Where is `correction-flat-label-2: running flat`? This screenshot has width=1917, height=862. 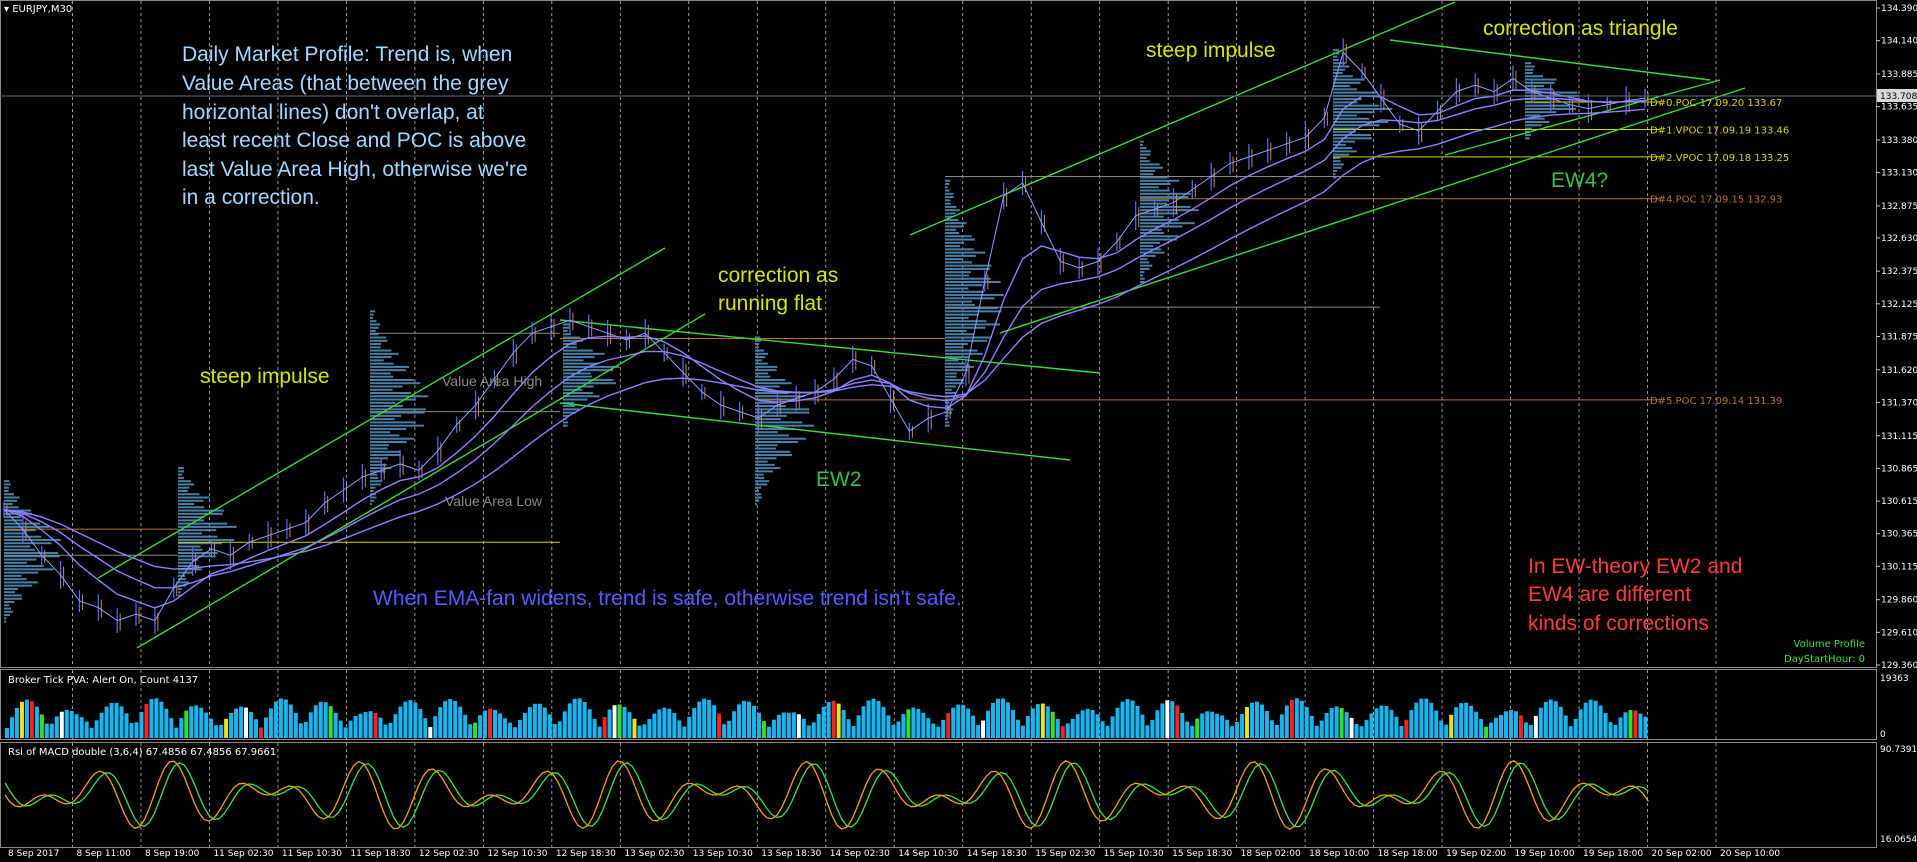 correction-flat-label-2: running flat is located at coordinates (770, 303).